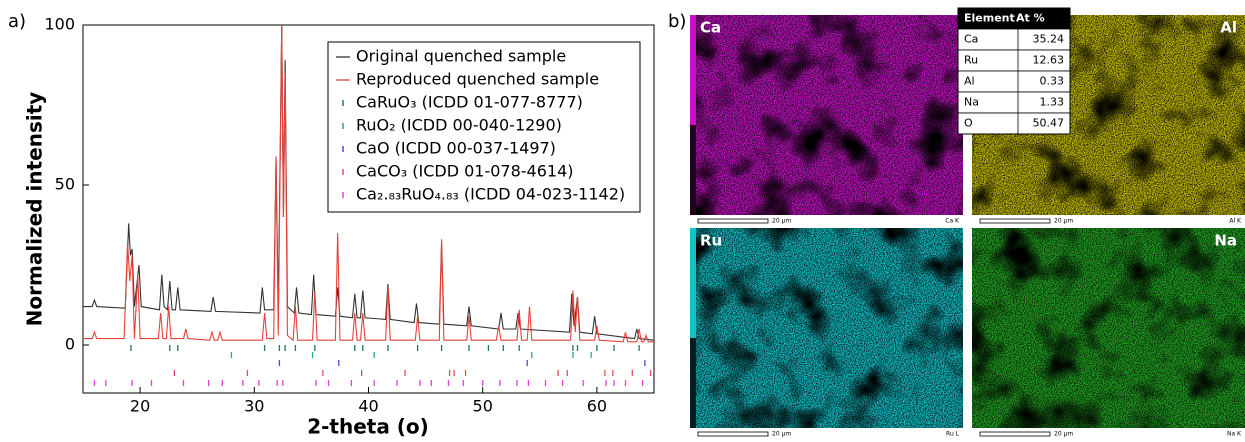 This screenshot has width=1245, height=442. I want to click on table-cell: 12.63, so click(1049, 60).